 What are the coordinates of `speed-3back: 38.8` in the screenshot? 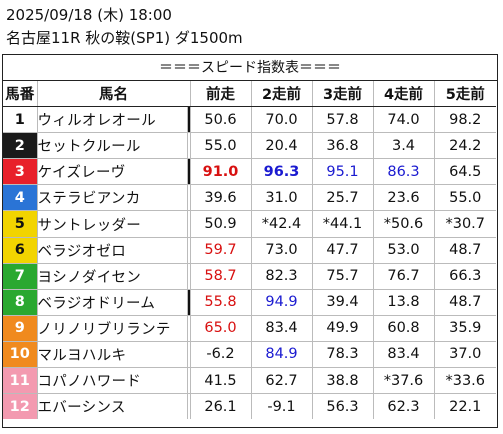 It's located at (343, 381).